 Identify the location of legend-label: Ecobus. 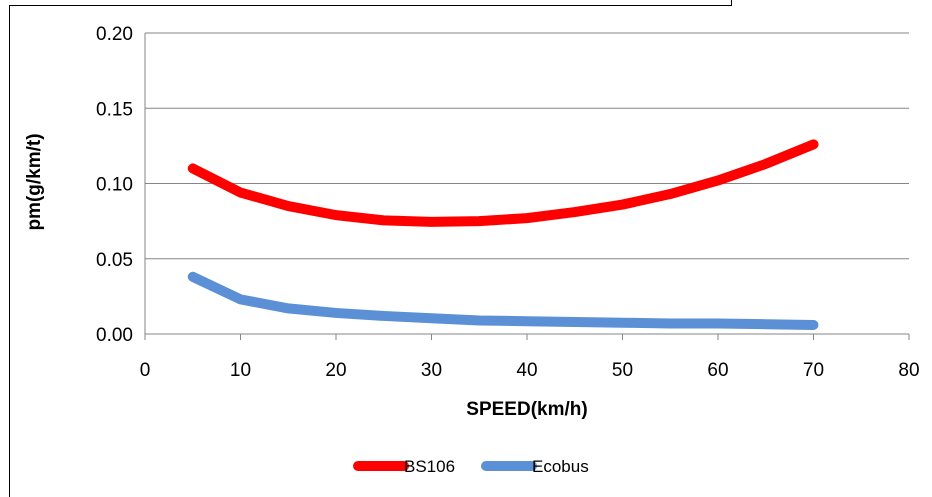
(560, 466).